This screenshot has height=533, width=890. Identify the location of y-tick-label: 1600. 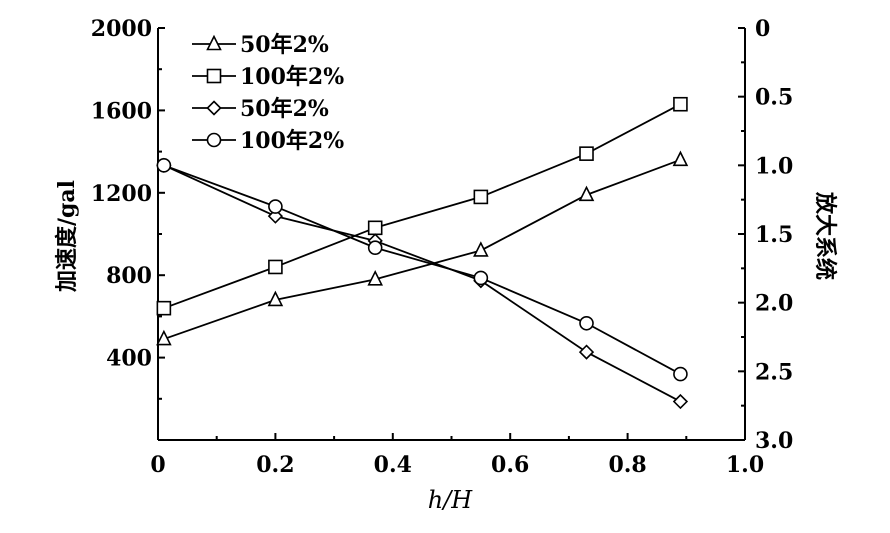
(121, 111).